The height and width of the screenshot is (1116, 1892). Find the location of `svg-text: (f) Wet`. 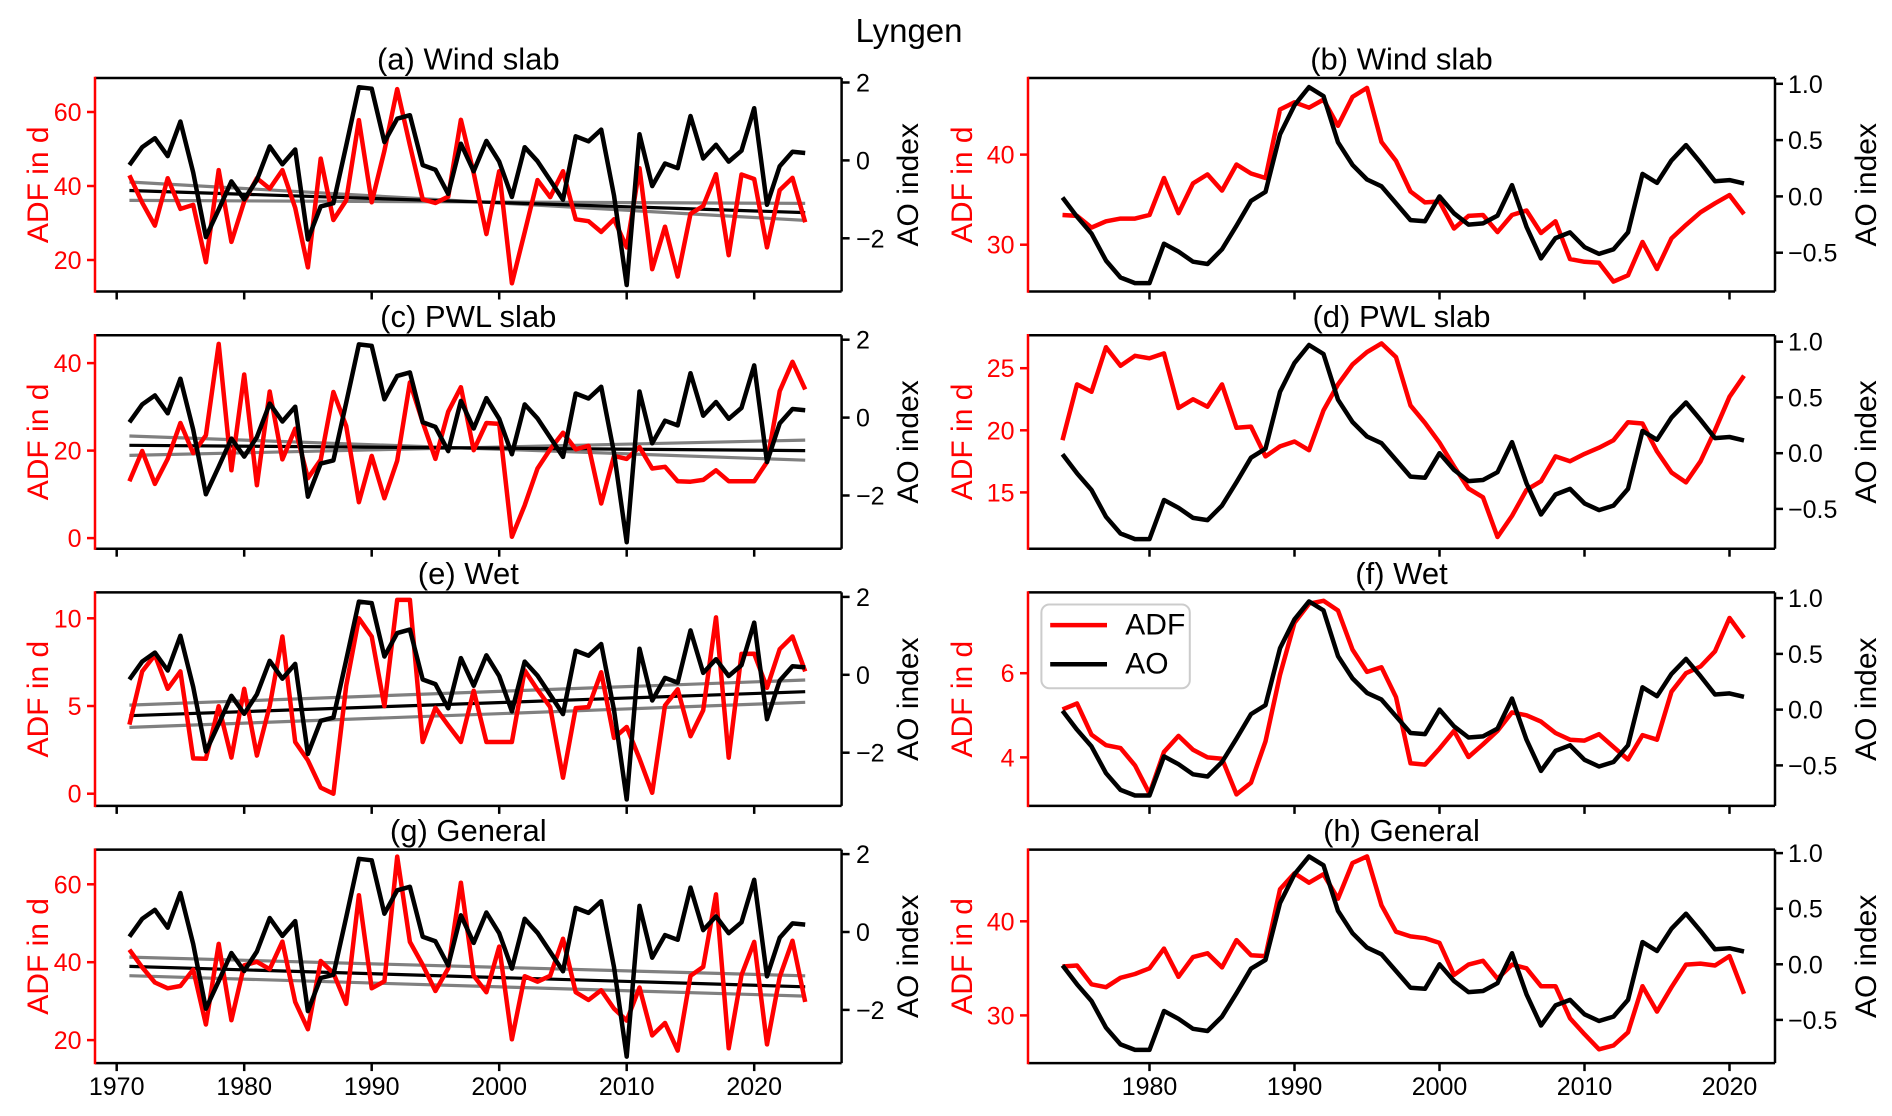

svg-text: (f) Wet is located at coordinates (1401, 573).